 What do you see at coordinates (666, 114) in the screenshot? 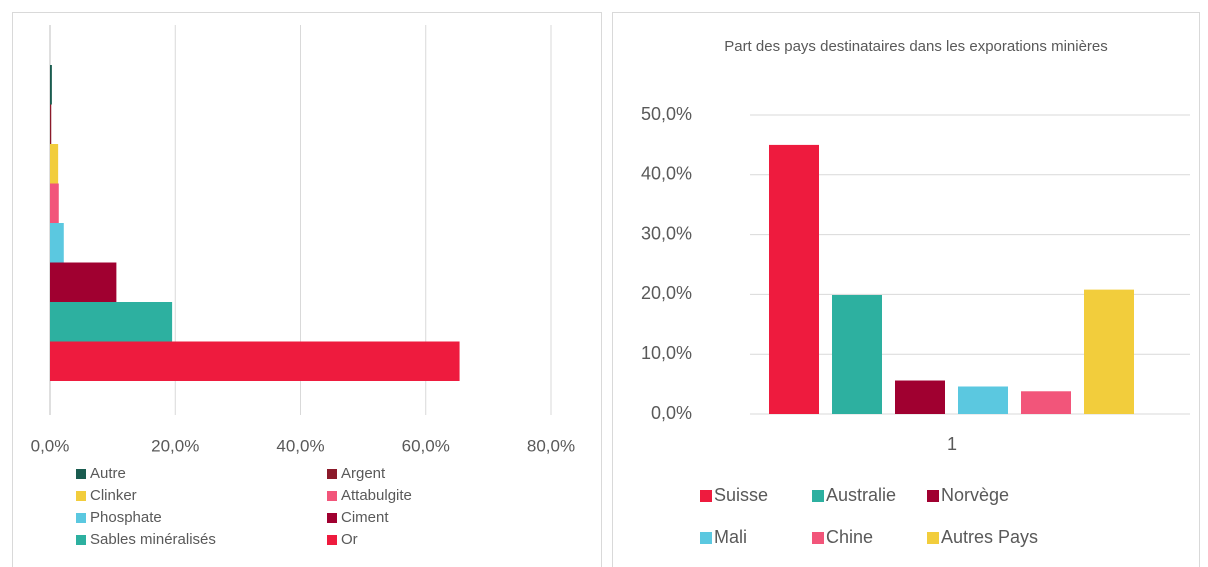
I see `y-tick-label: 50,0%` at bounding box center [666, 114].